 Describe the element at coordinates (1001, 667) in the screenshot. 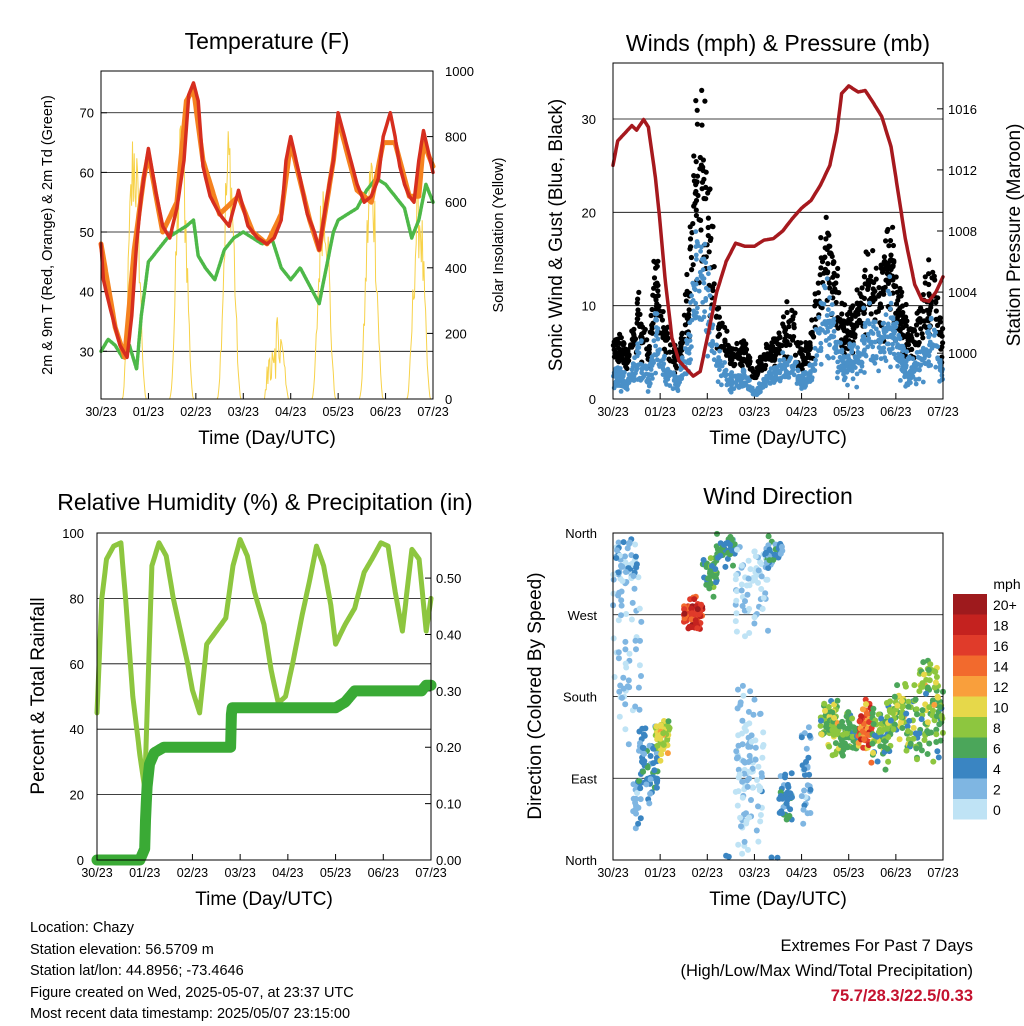

I see `legend-label: 14` at that location.